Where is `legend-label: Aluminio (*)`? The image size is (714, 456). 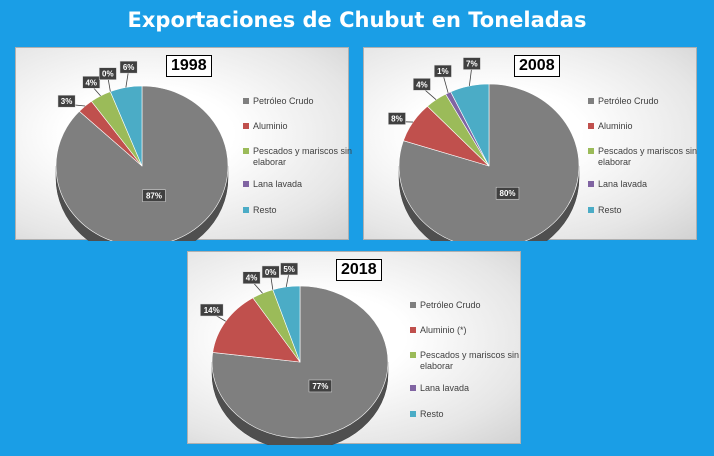 legend-label: Aluminio (*) is located at coordinates (443, 330).